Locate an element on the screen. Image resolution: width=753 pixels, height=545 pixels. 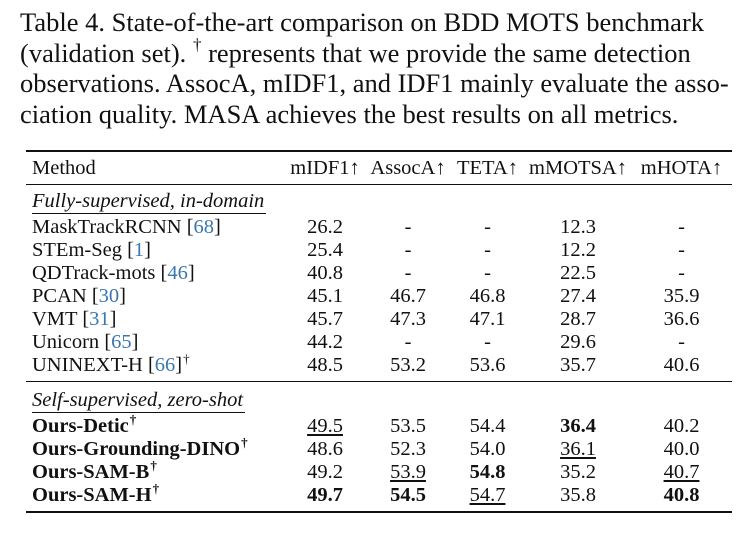
value-teta: 54.4 is located at coordinates (487, 426).